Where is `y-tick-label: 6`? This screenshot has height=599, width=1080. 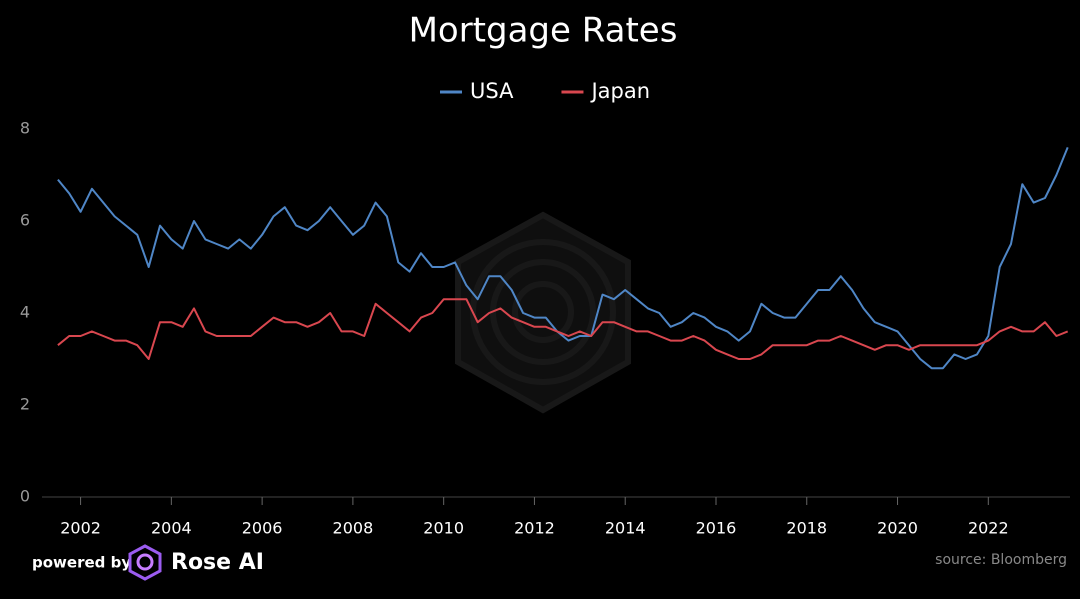 y-tick-label: 6 is located at coordinates (25, 220).